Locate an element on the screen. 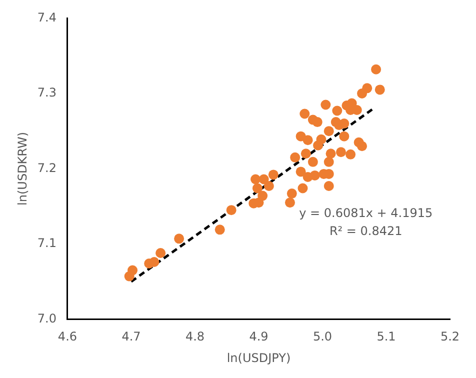 This screenshot has width=476, height=378. y-tick-label: 7.1 is located at coordinates (46, 243).